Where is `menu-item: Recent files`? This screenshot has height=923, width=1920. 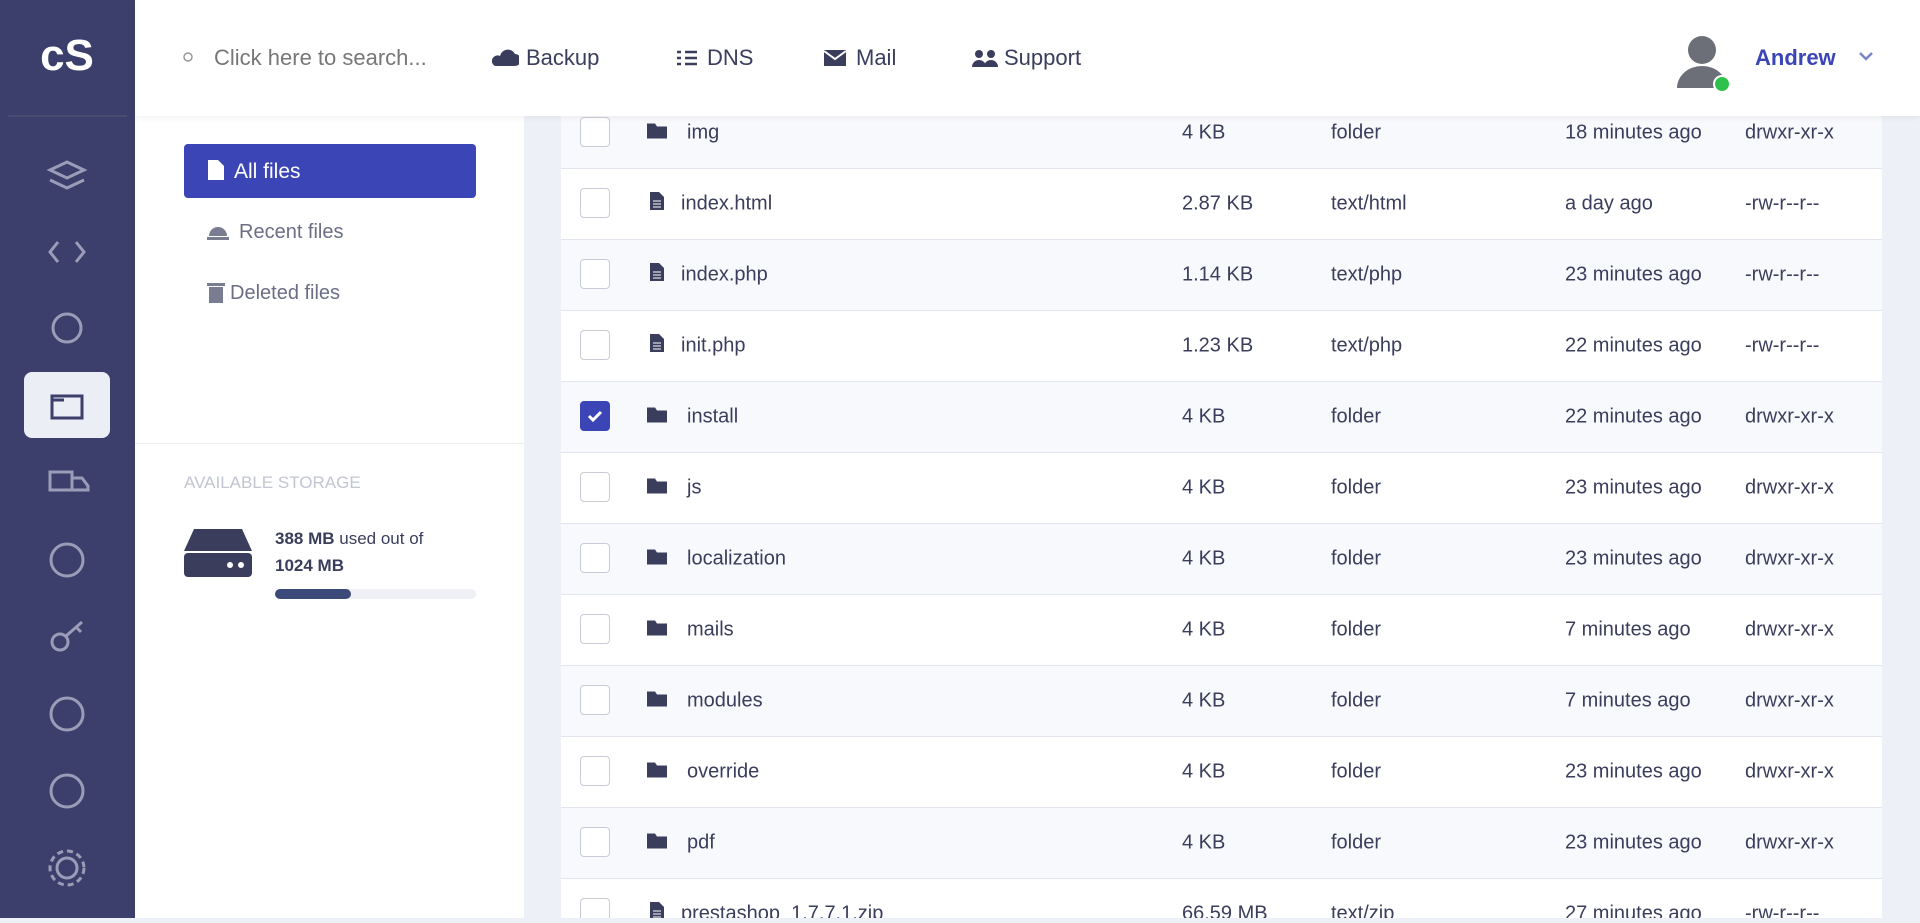 menu-item: Recent files is located at coordinates (291, 232).